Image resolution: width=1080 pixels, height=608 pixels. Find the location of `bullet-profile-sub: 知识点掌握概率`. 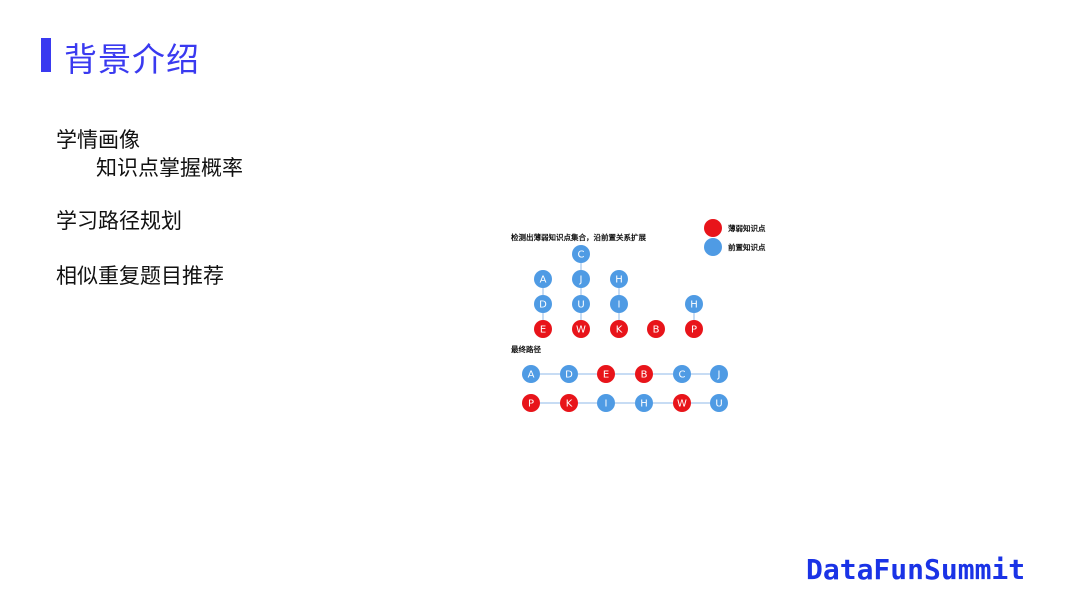

bullet-profile-sub: 知识点掌握概率 is located at coordinates (169, 168).